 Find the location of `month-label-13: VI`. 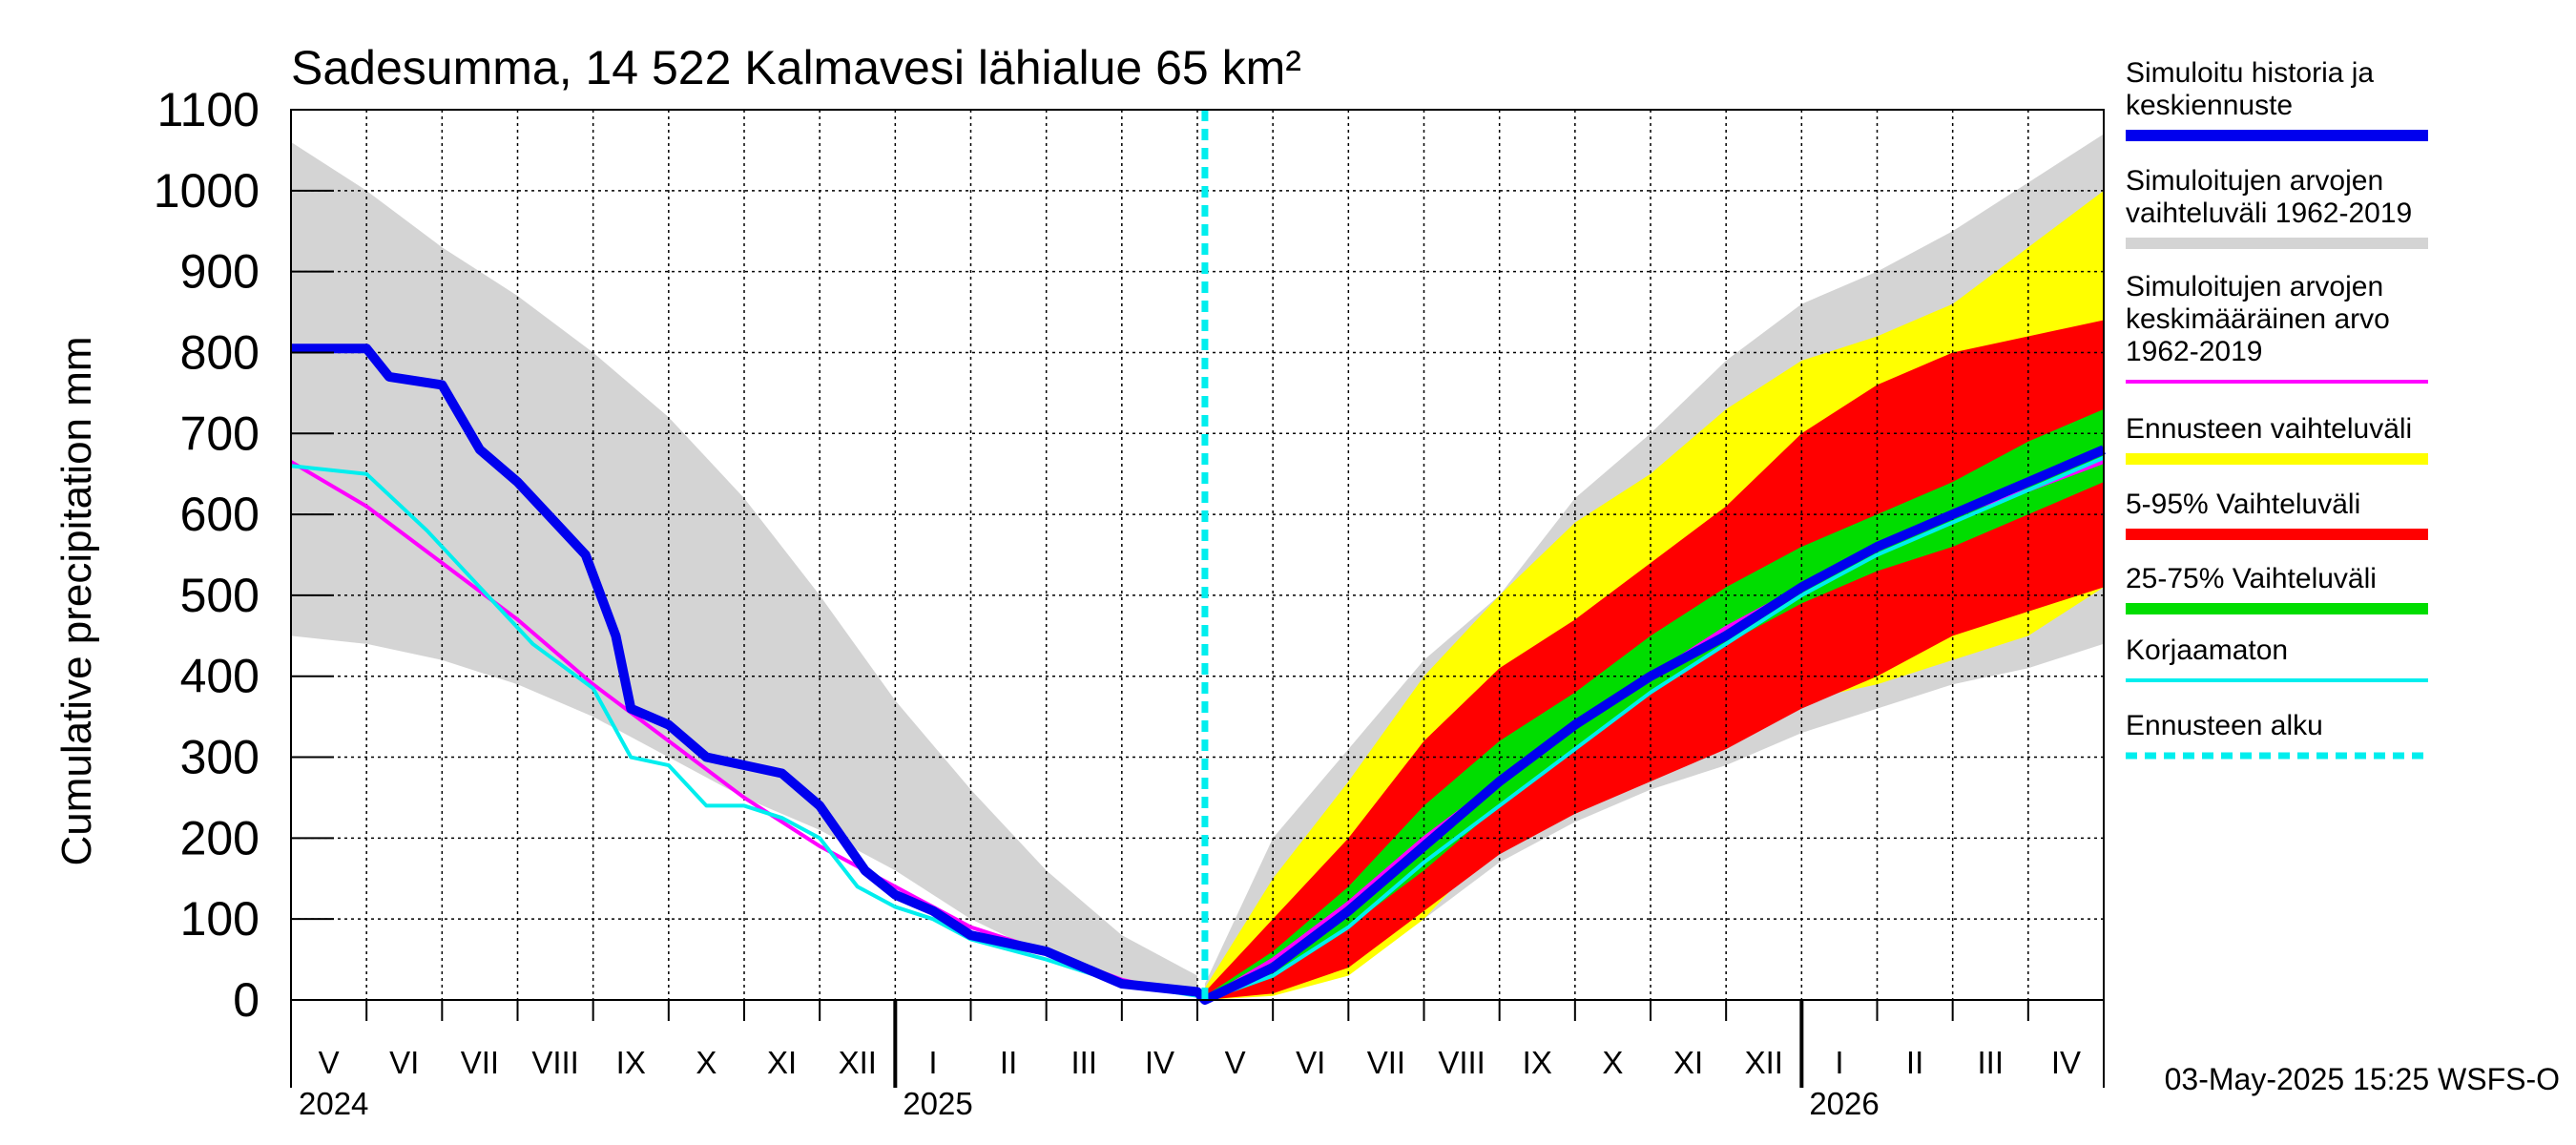

month-label-13: VI is located at coordinates (1310, 1062).